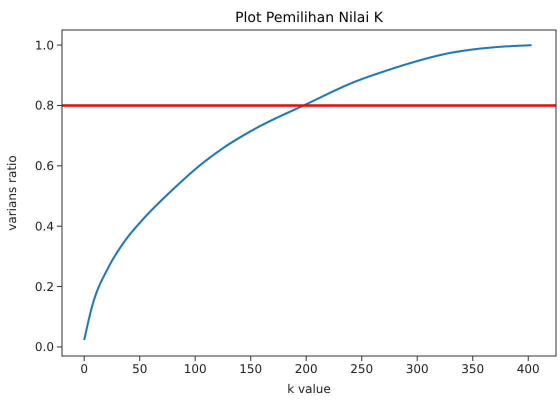 The width and height of the screenshot is (560, 403). I want to click on x-tick-label: 250, so click(362, 369).